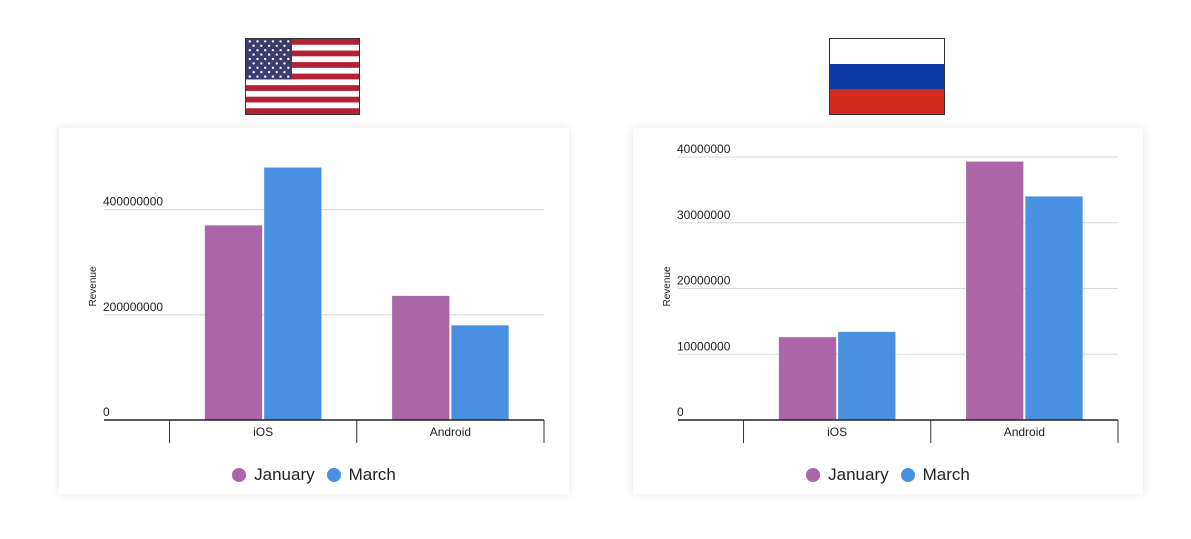 This screenshot has height=539, width=1191. Describe the element at coordinates (704, 346) in the screenshot. I see `y-tick-label: 10000000` at that location.